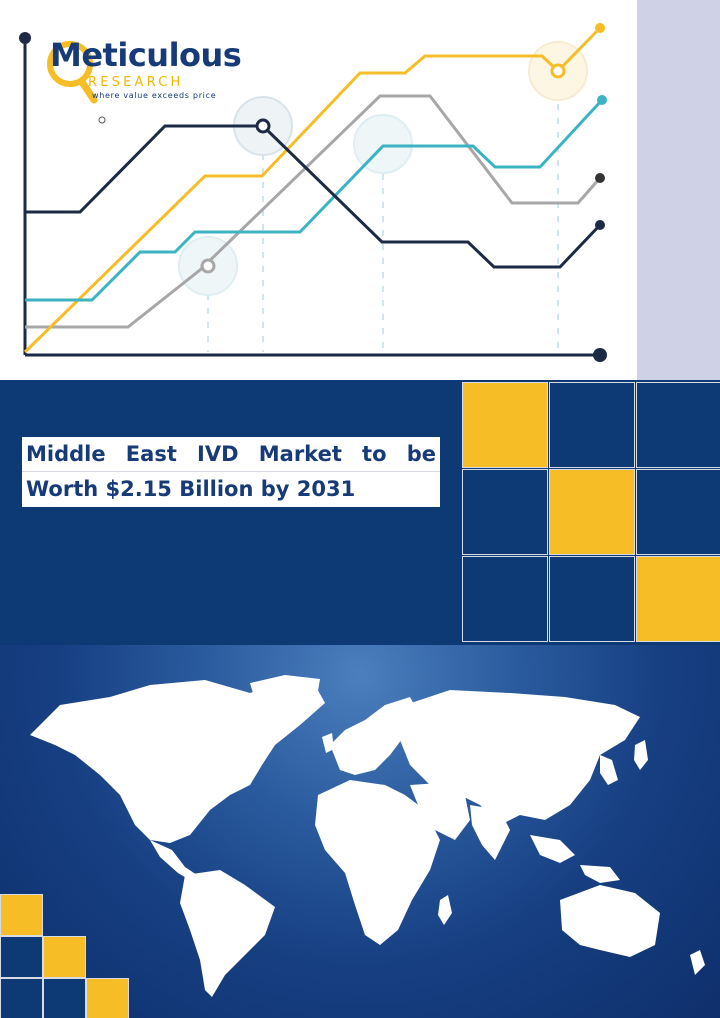  Describe the element at coordinates (175, 861) in the screenshot. I see `central-america-shape` at that location.